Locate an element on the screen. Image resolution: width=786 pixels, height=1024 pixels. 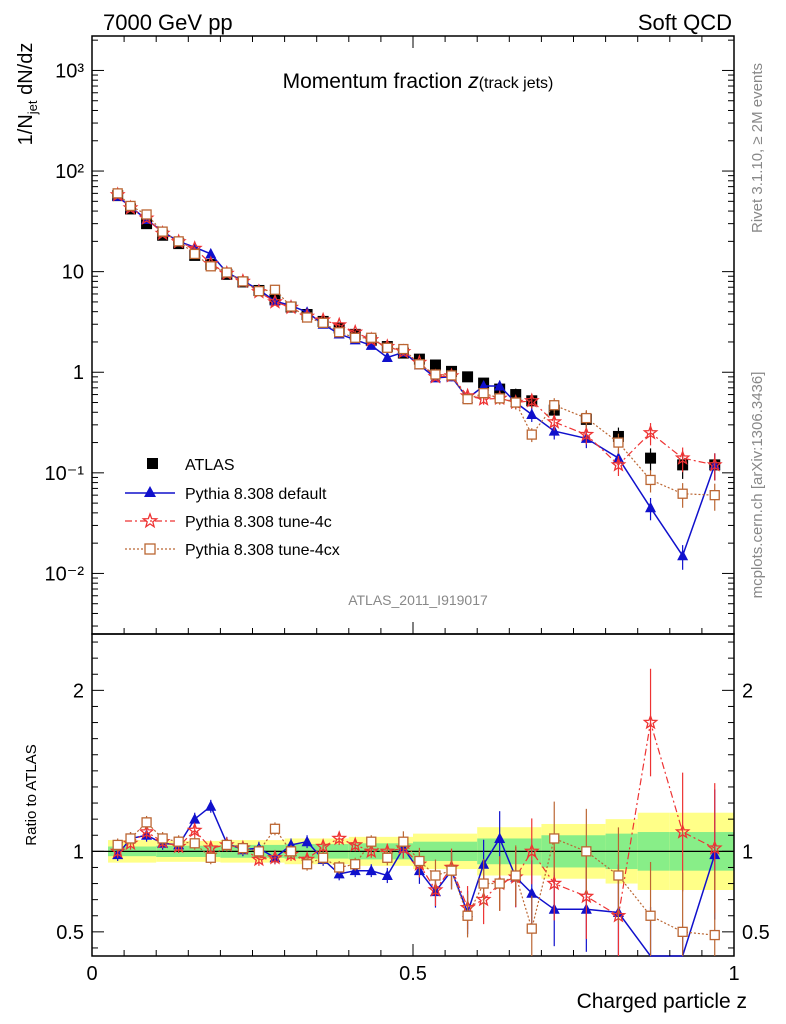
legend-marker-atlas is located at coordinates (152, 463).